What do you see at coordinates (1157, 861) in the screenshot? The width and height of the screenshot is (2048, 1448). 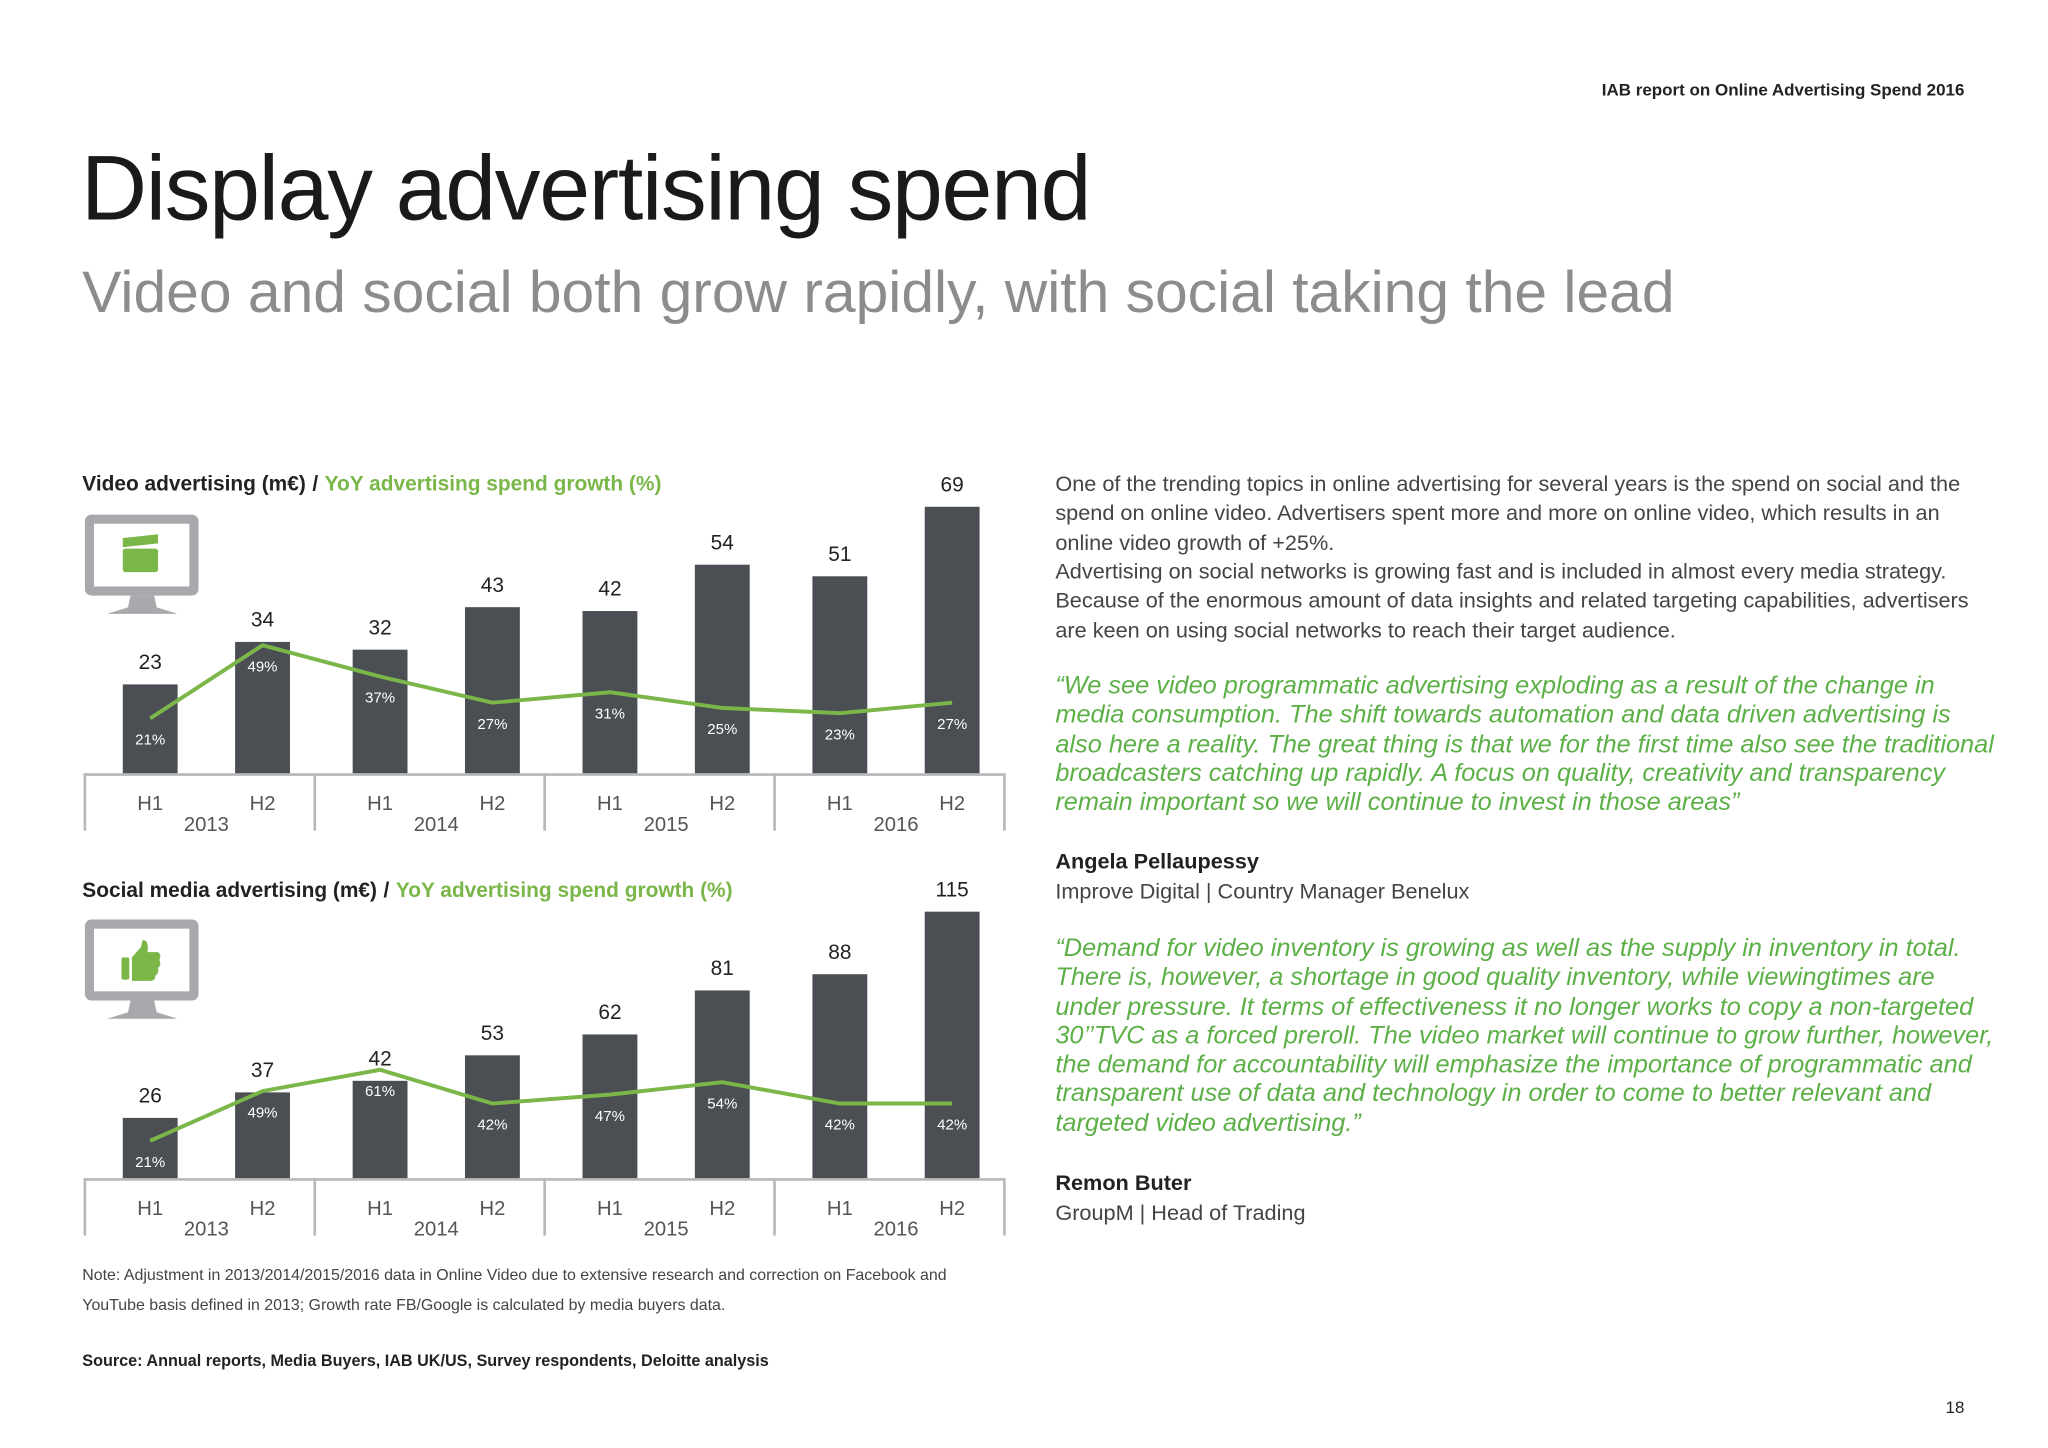 I see `quote-author: Angela Pellaupessy` at bounding box center [1157, 861].